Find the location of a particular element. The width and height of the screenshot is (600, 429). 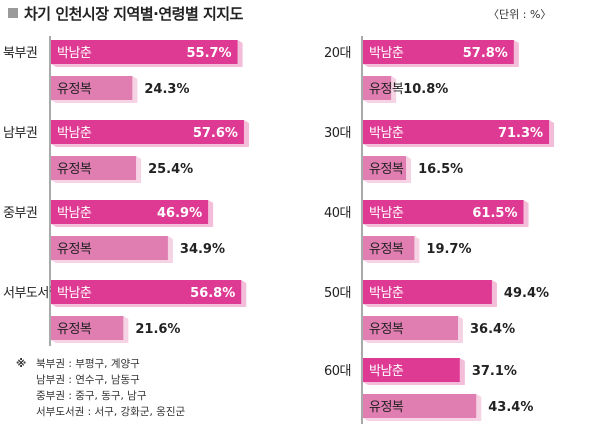

category-label: 40대 is located at coordinates (337, 213).